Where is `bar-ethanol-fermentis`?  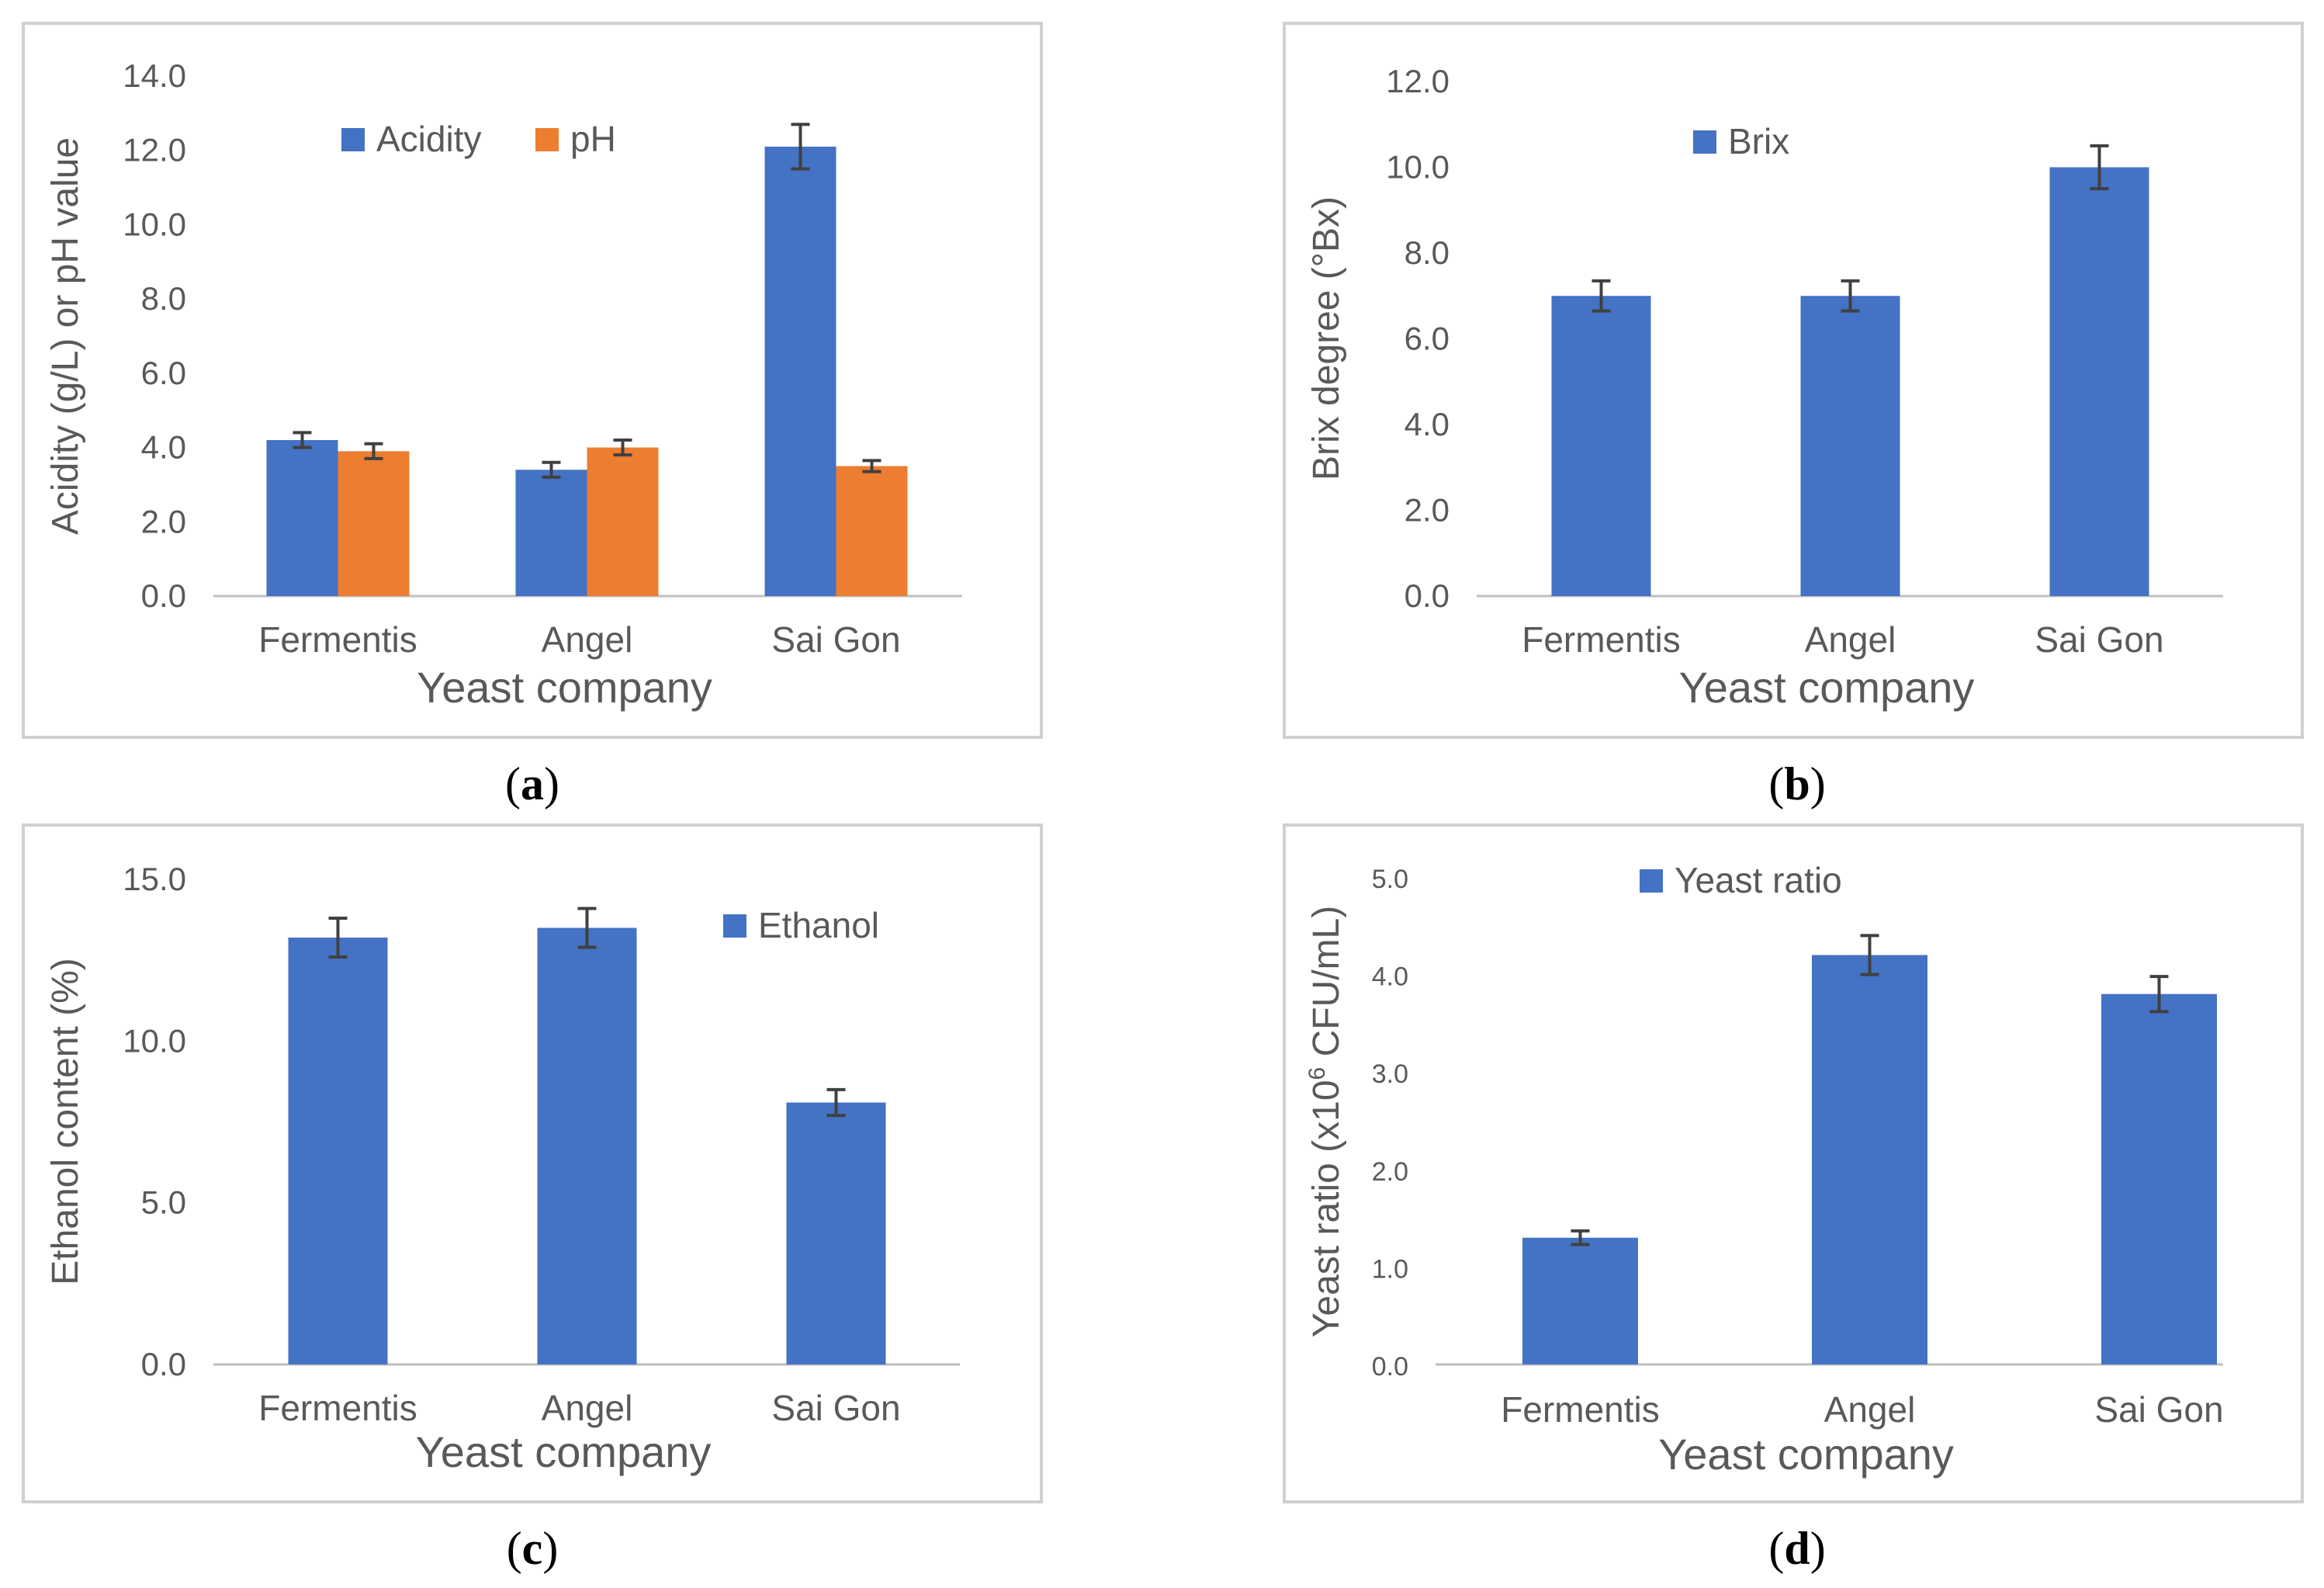
bar-ethanol-fermentis is located at coordinates (338, 1151).